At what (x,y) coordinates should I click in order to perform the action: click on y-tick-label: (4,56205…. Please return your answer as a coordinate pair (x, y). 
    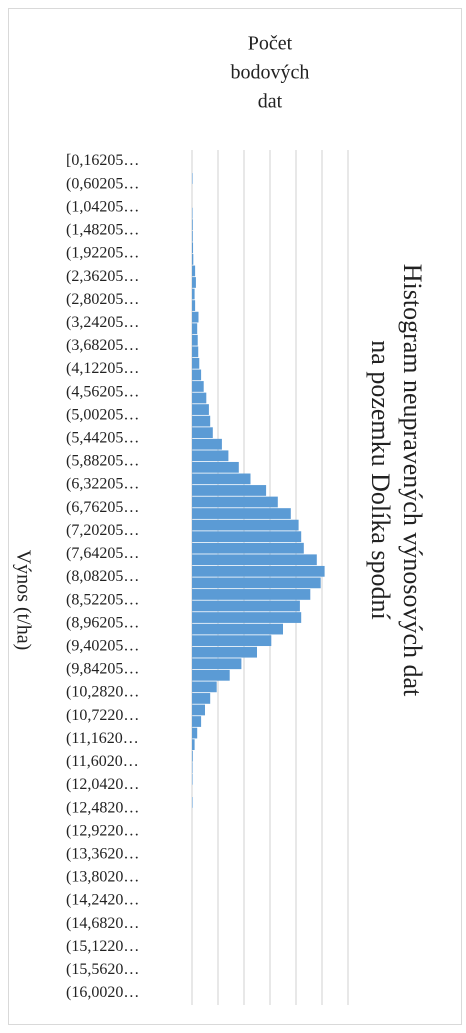
    Looking at the image, I should click on (102, 391).